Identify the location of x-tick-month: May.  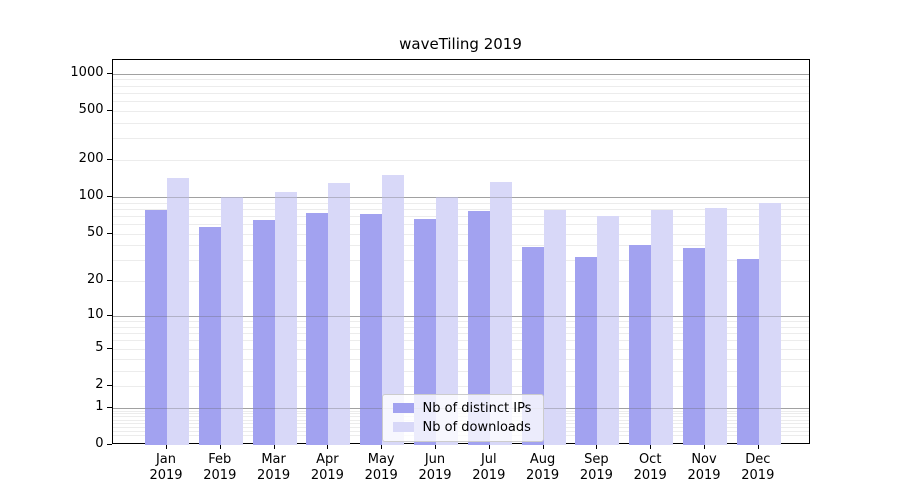
(381, 459).